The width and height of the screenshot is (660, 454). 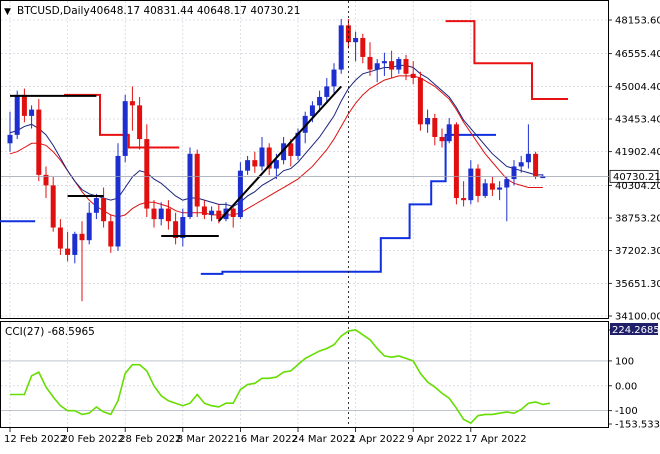 I want to click on price-tick-label: 40304.20, so click(x=637, y=186).